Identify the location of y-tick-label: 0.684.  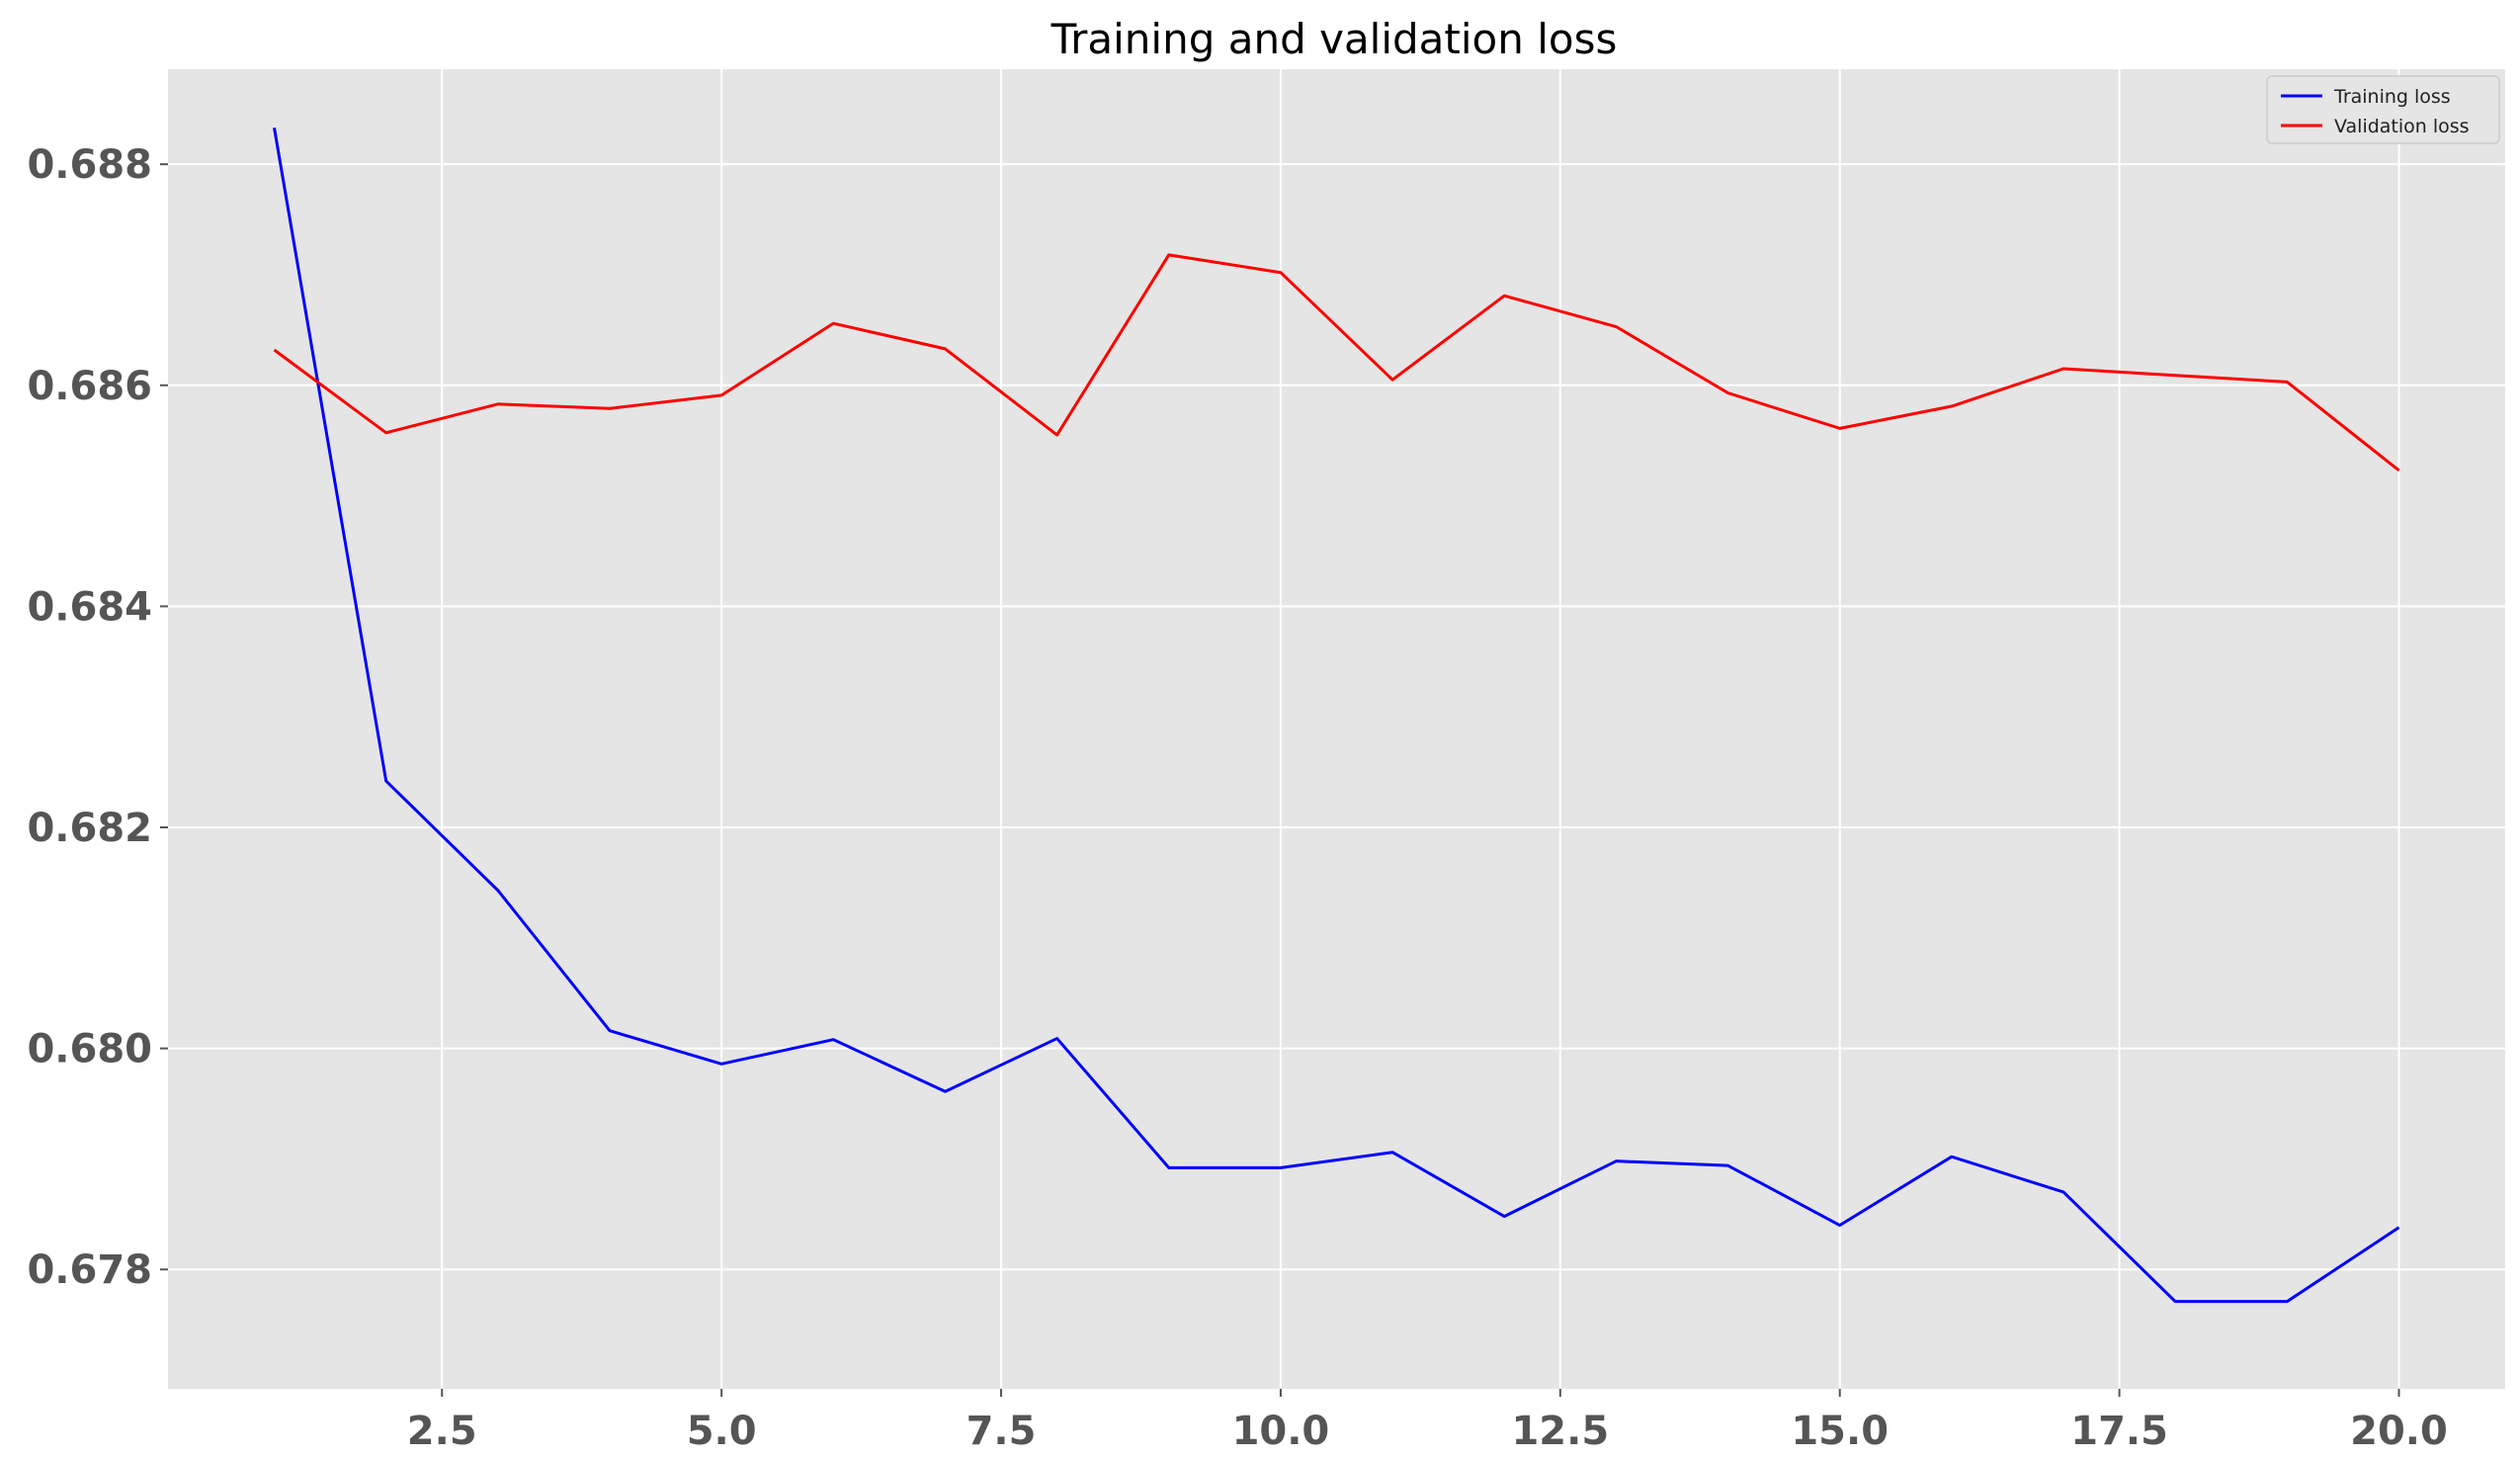
(89, 607).